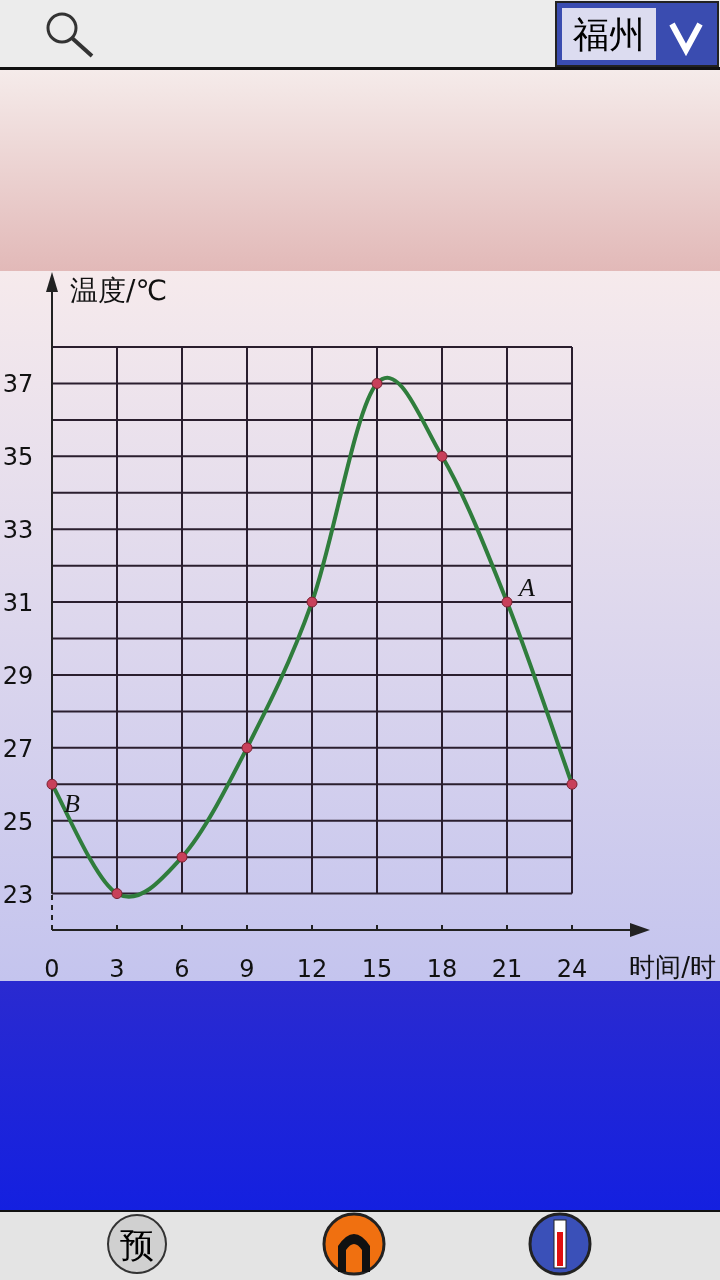  Describe the element at coordinates (18, 894) in the screenshot. I see `y-tick-label: 23` at that location.